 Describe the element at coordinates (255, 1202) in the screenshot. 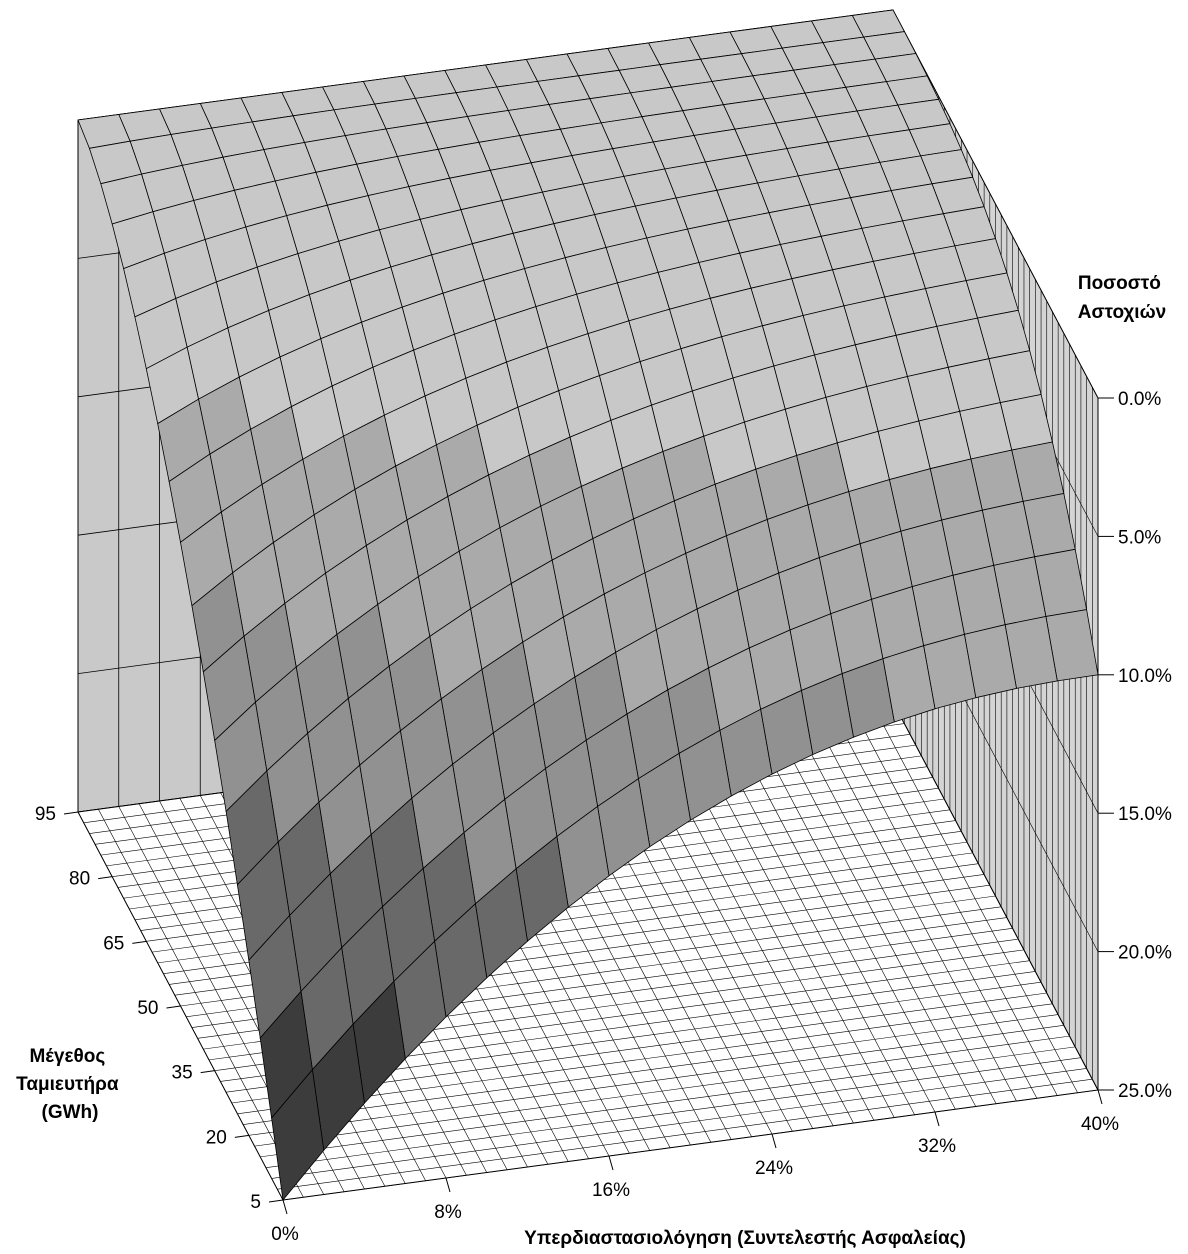

I see `y-axis-tick-label: 5` at that location.